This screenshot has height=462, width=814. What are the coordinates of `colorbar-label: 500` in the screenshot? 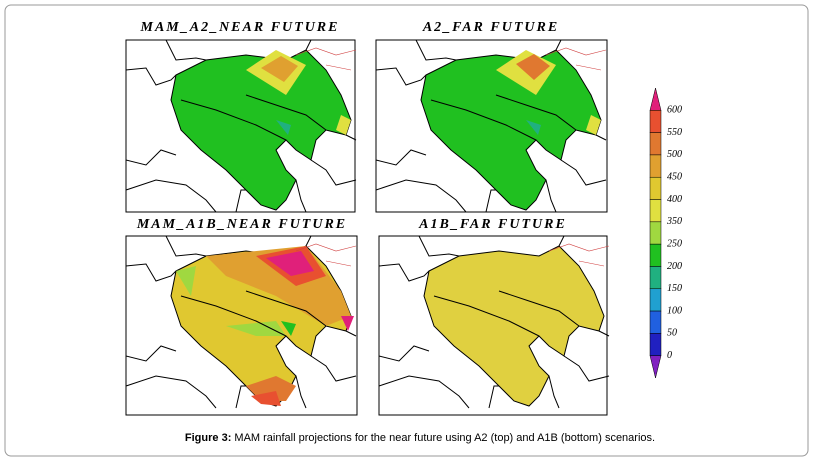 It's located at (674, 154).